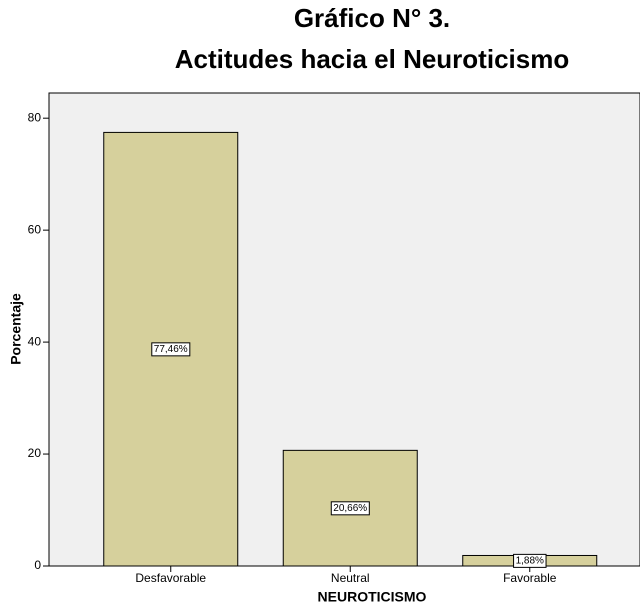 This screenshot has height=607, width=640. What do you see at coordinates (170, 578) in the screenshot?
I see `x-tick-label: Desfavorable` at bounding box center [170, 578].